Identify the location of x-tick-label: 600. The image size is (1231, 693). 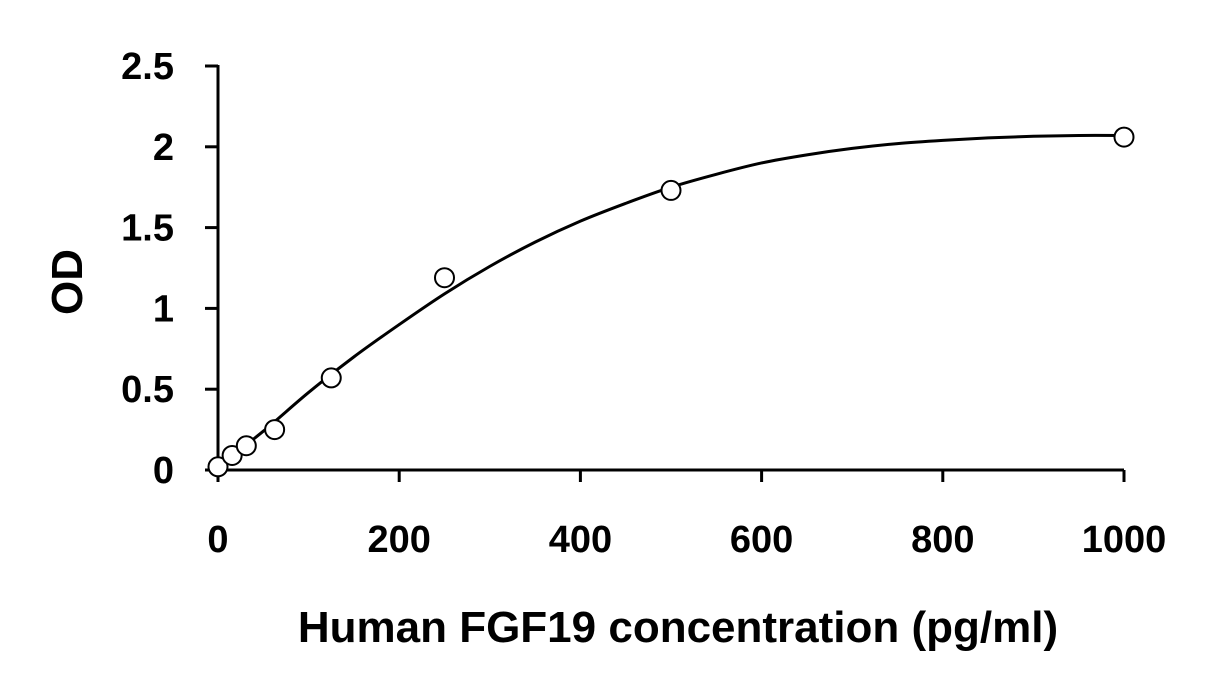
(761, 540).